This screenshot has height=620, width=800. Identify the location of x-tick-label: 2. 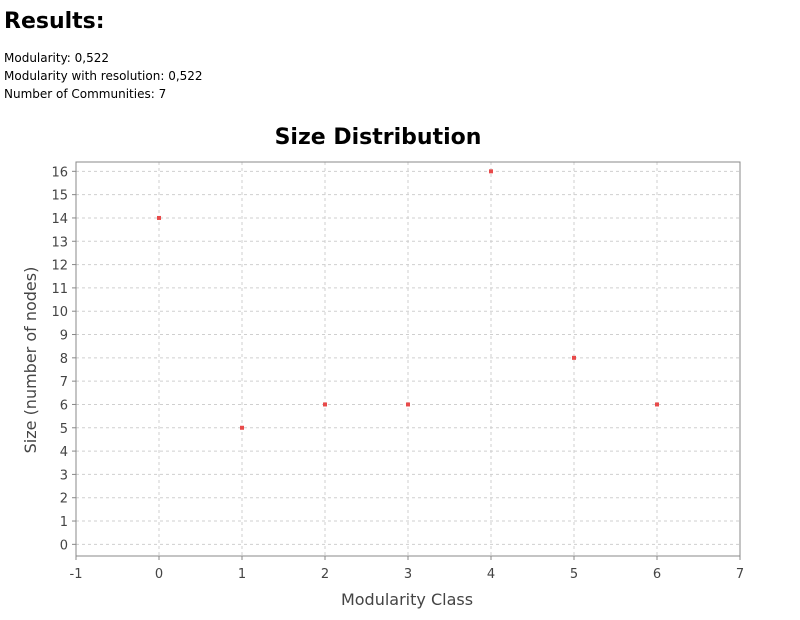
(325, 574).